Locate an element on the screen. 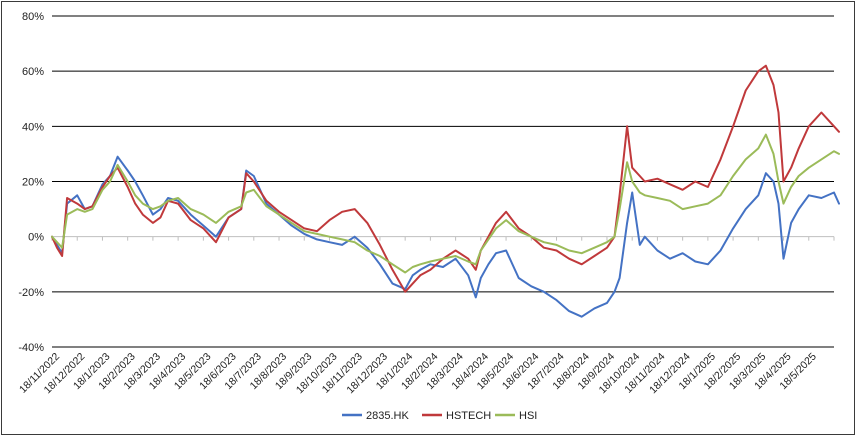 The image size is (858, 438). legend-label: HSI is located at coordinates (528, 416).